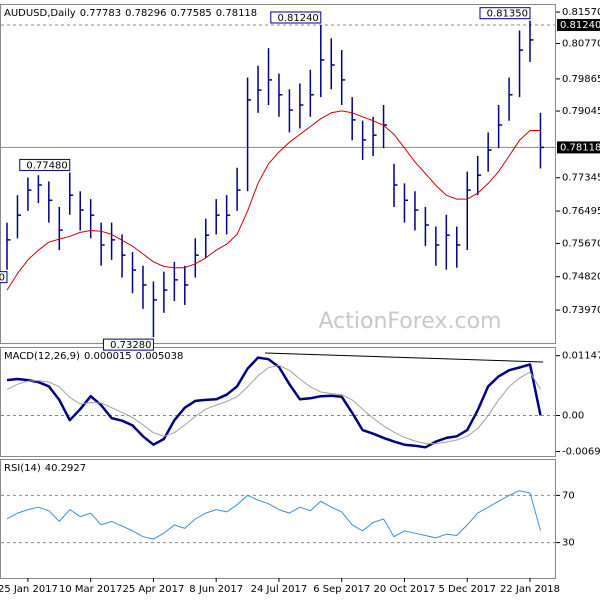  I want to click on y-tick-label: 0.75670, so click(581, 243).